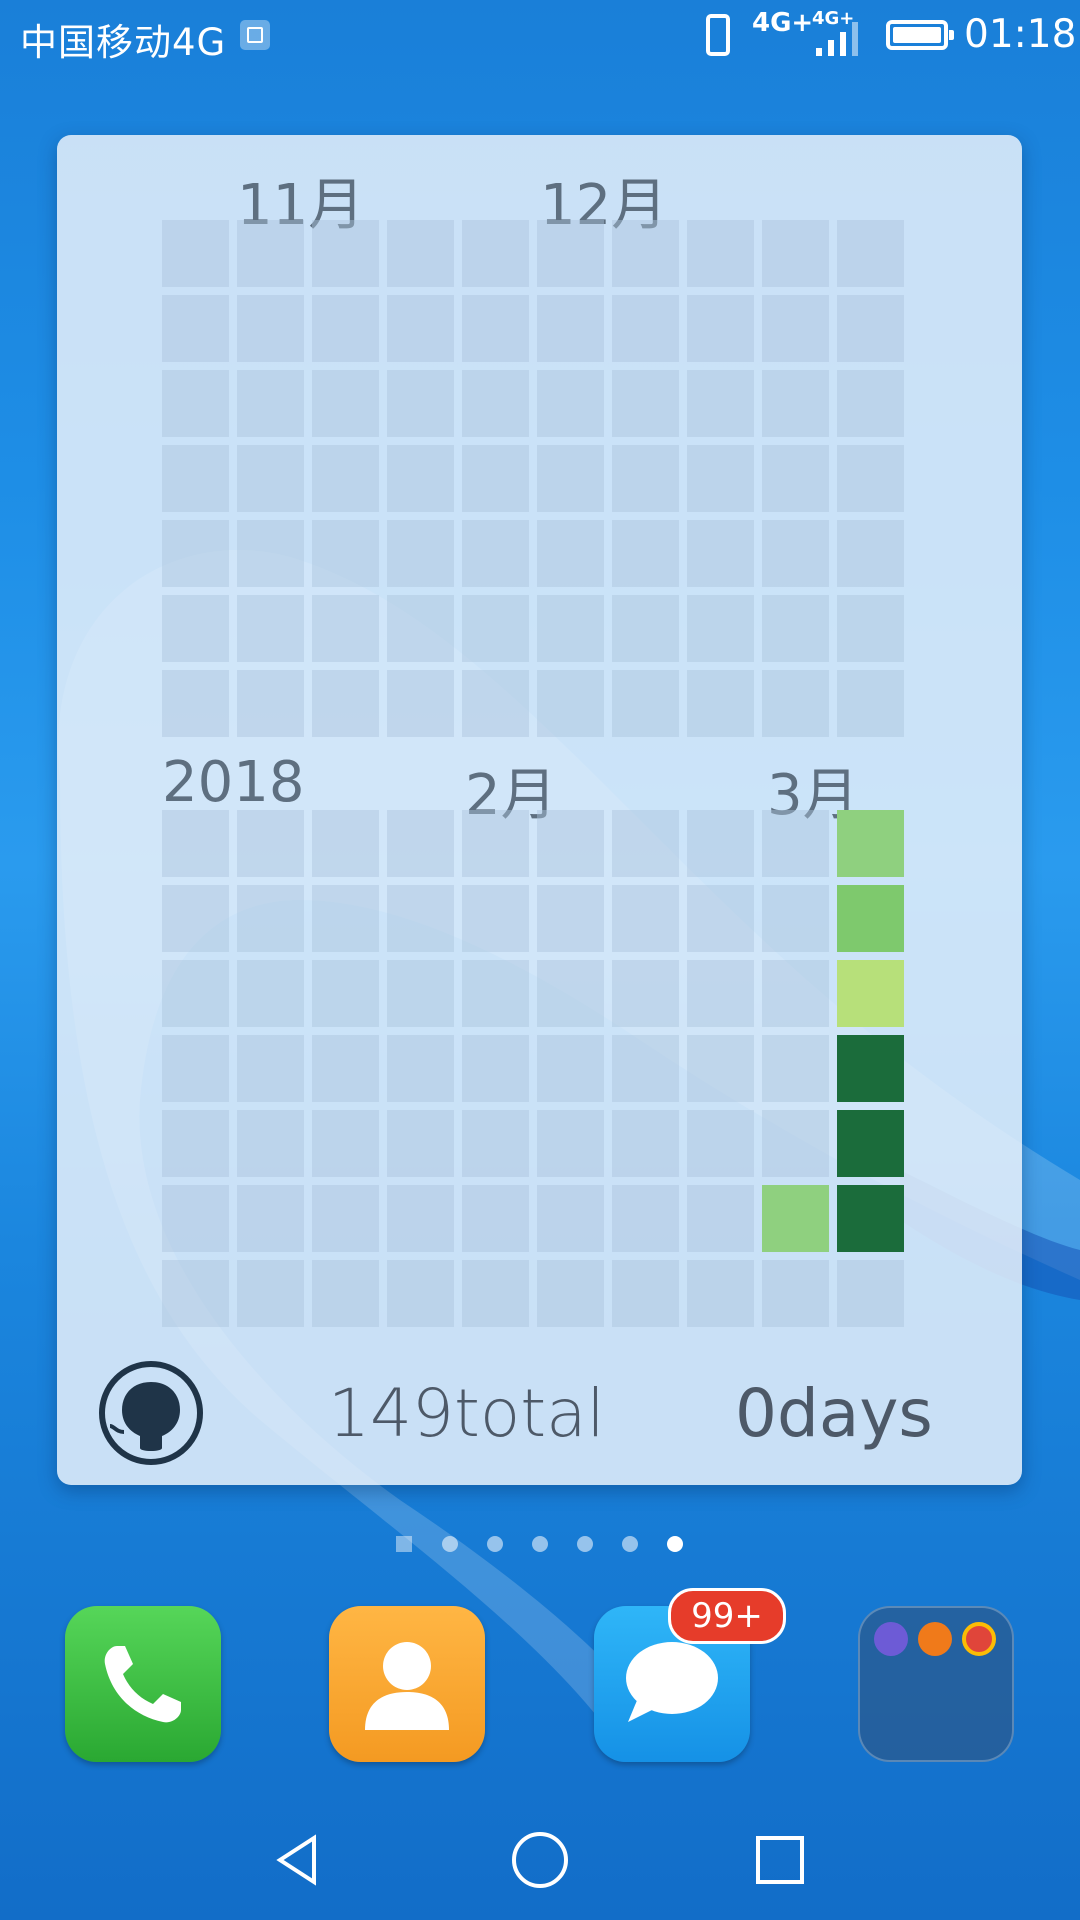 Image resolution: width=1080 pixels, height=1920 pixels. I want to click on contacts-app, so click(407, 1684).